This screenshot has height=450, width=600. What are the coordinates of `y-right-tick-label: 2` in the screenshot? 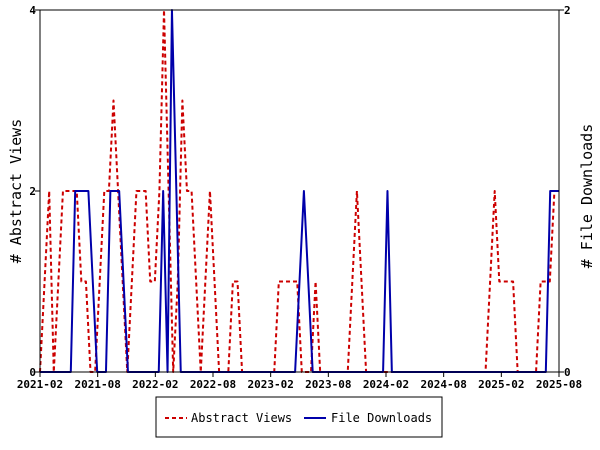 It's located at (567, 10).